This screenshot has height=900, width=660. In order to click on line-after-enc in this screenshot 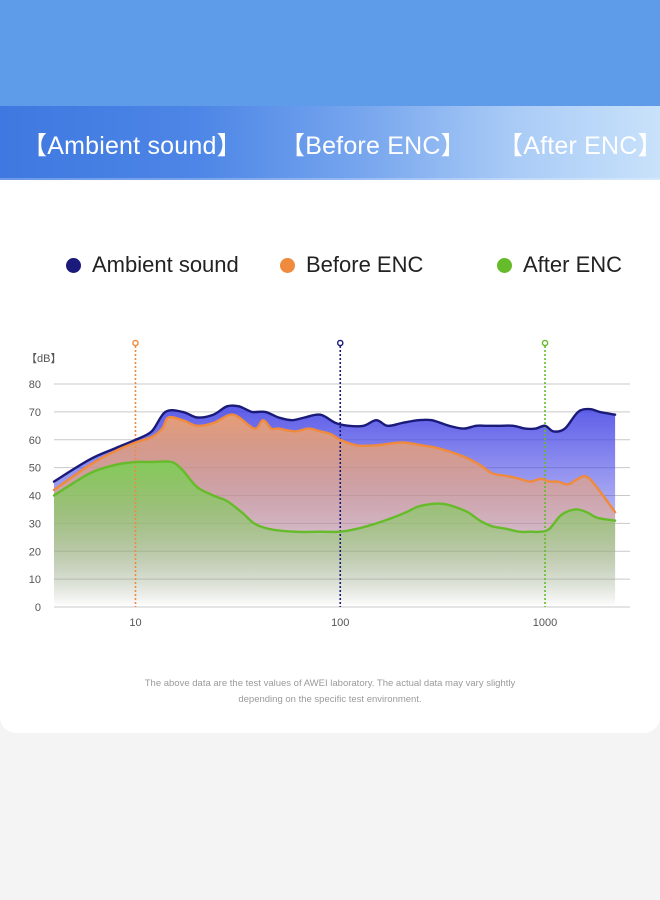, I will do `click(334, 497)`.